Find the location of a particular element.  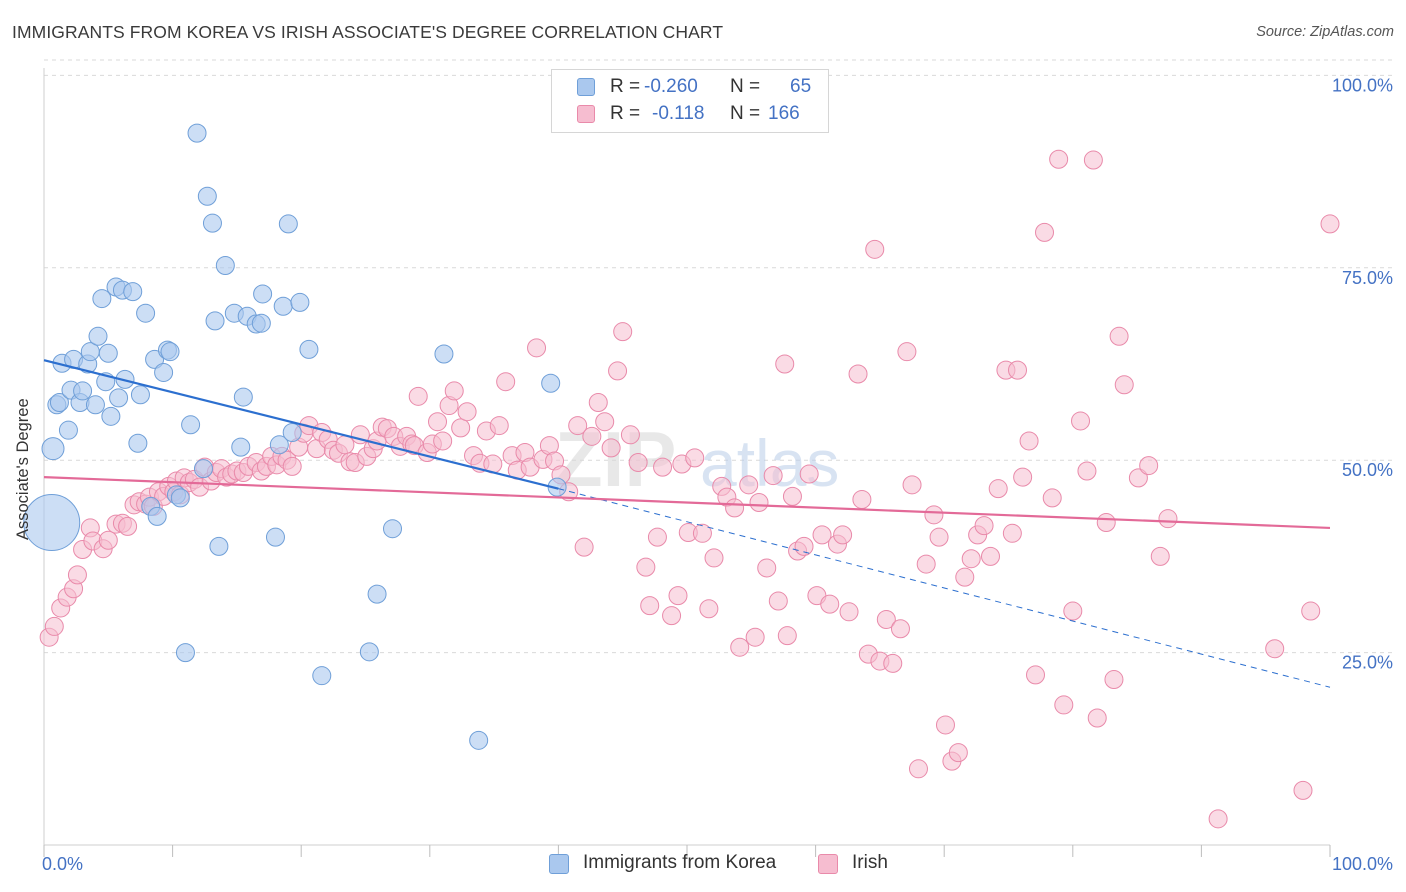

x-tick-label: 0.0% is located at coordinates (62, 864).